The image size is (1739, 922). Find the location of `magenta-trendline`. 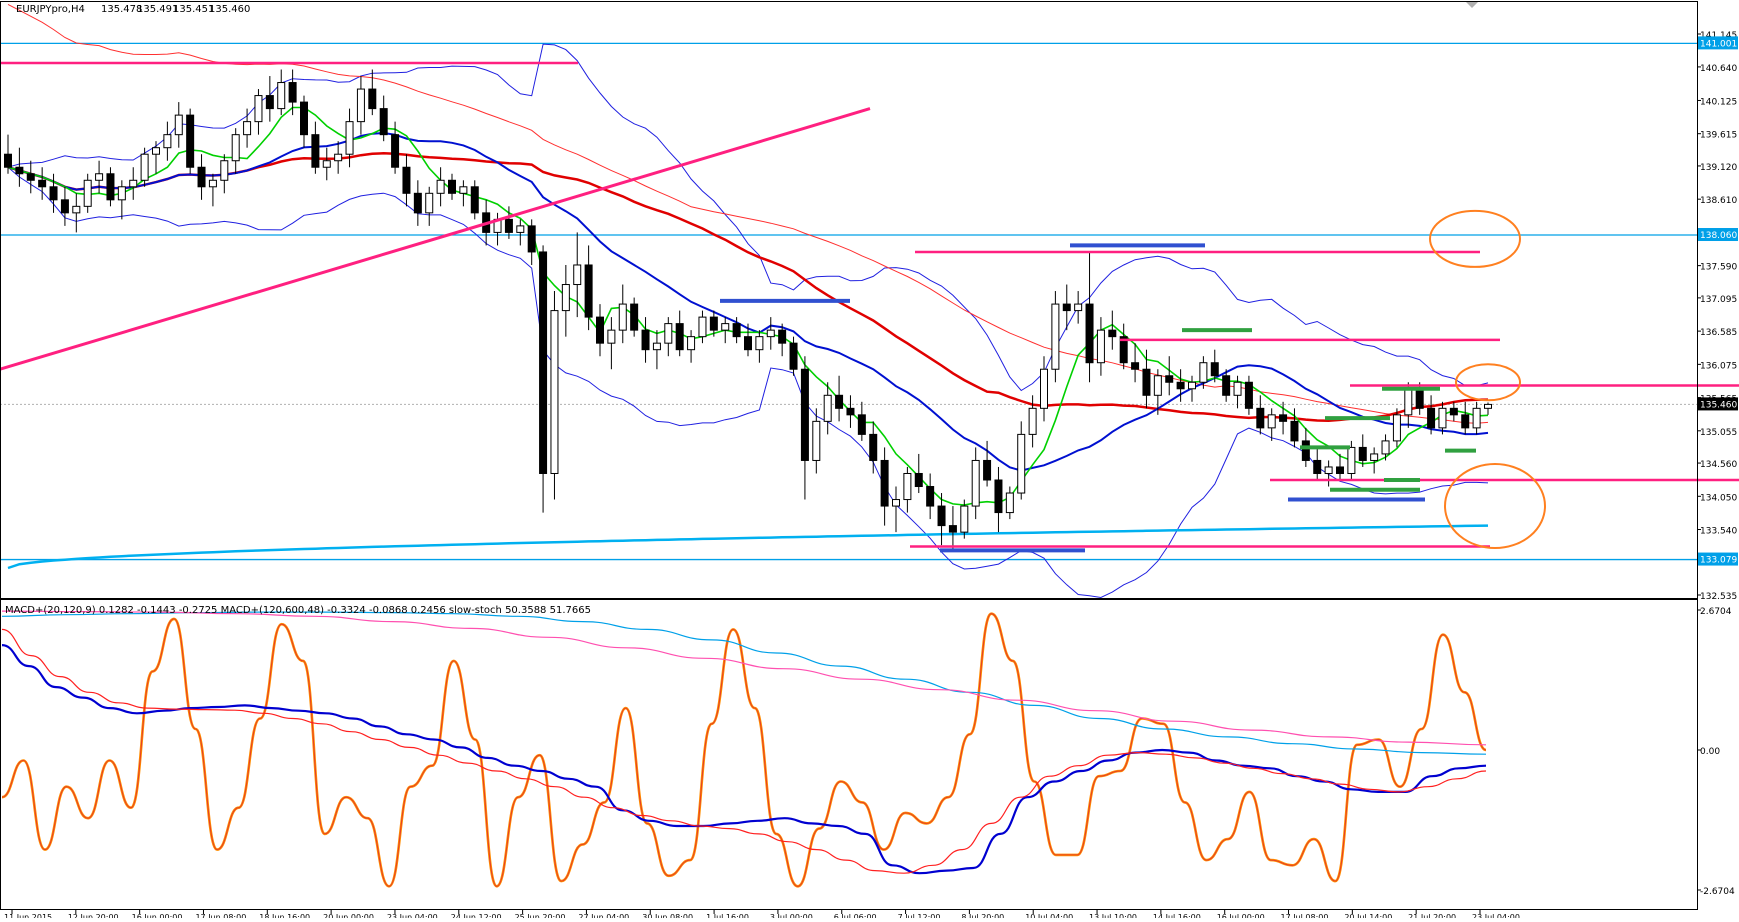

magenta-trendline is located at coordinates (435, 239).